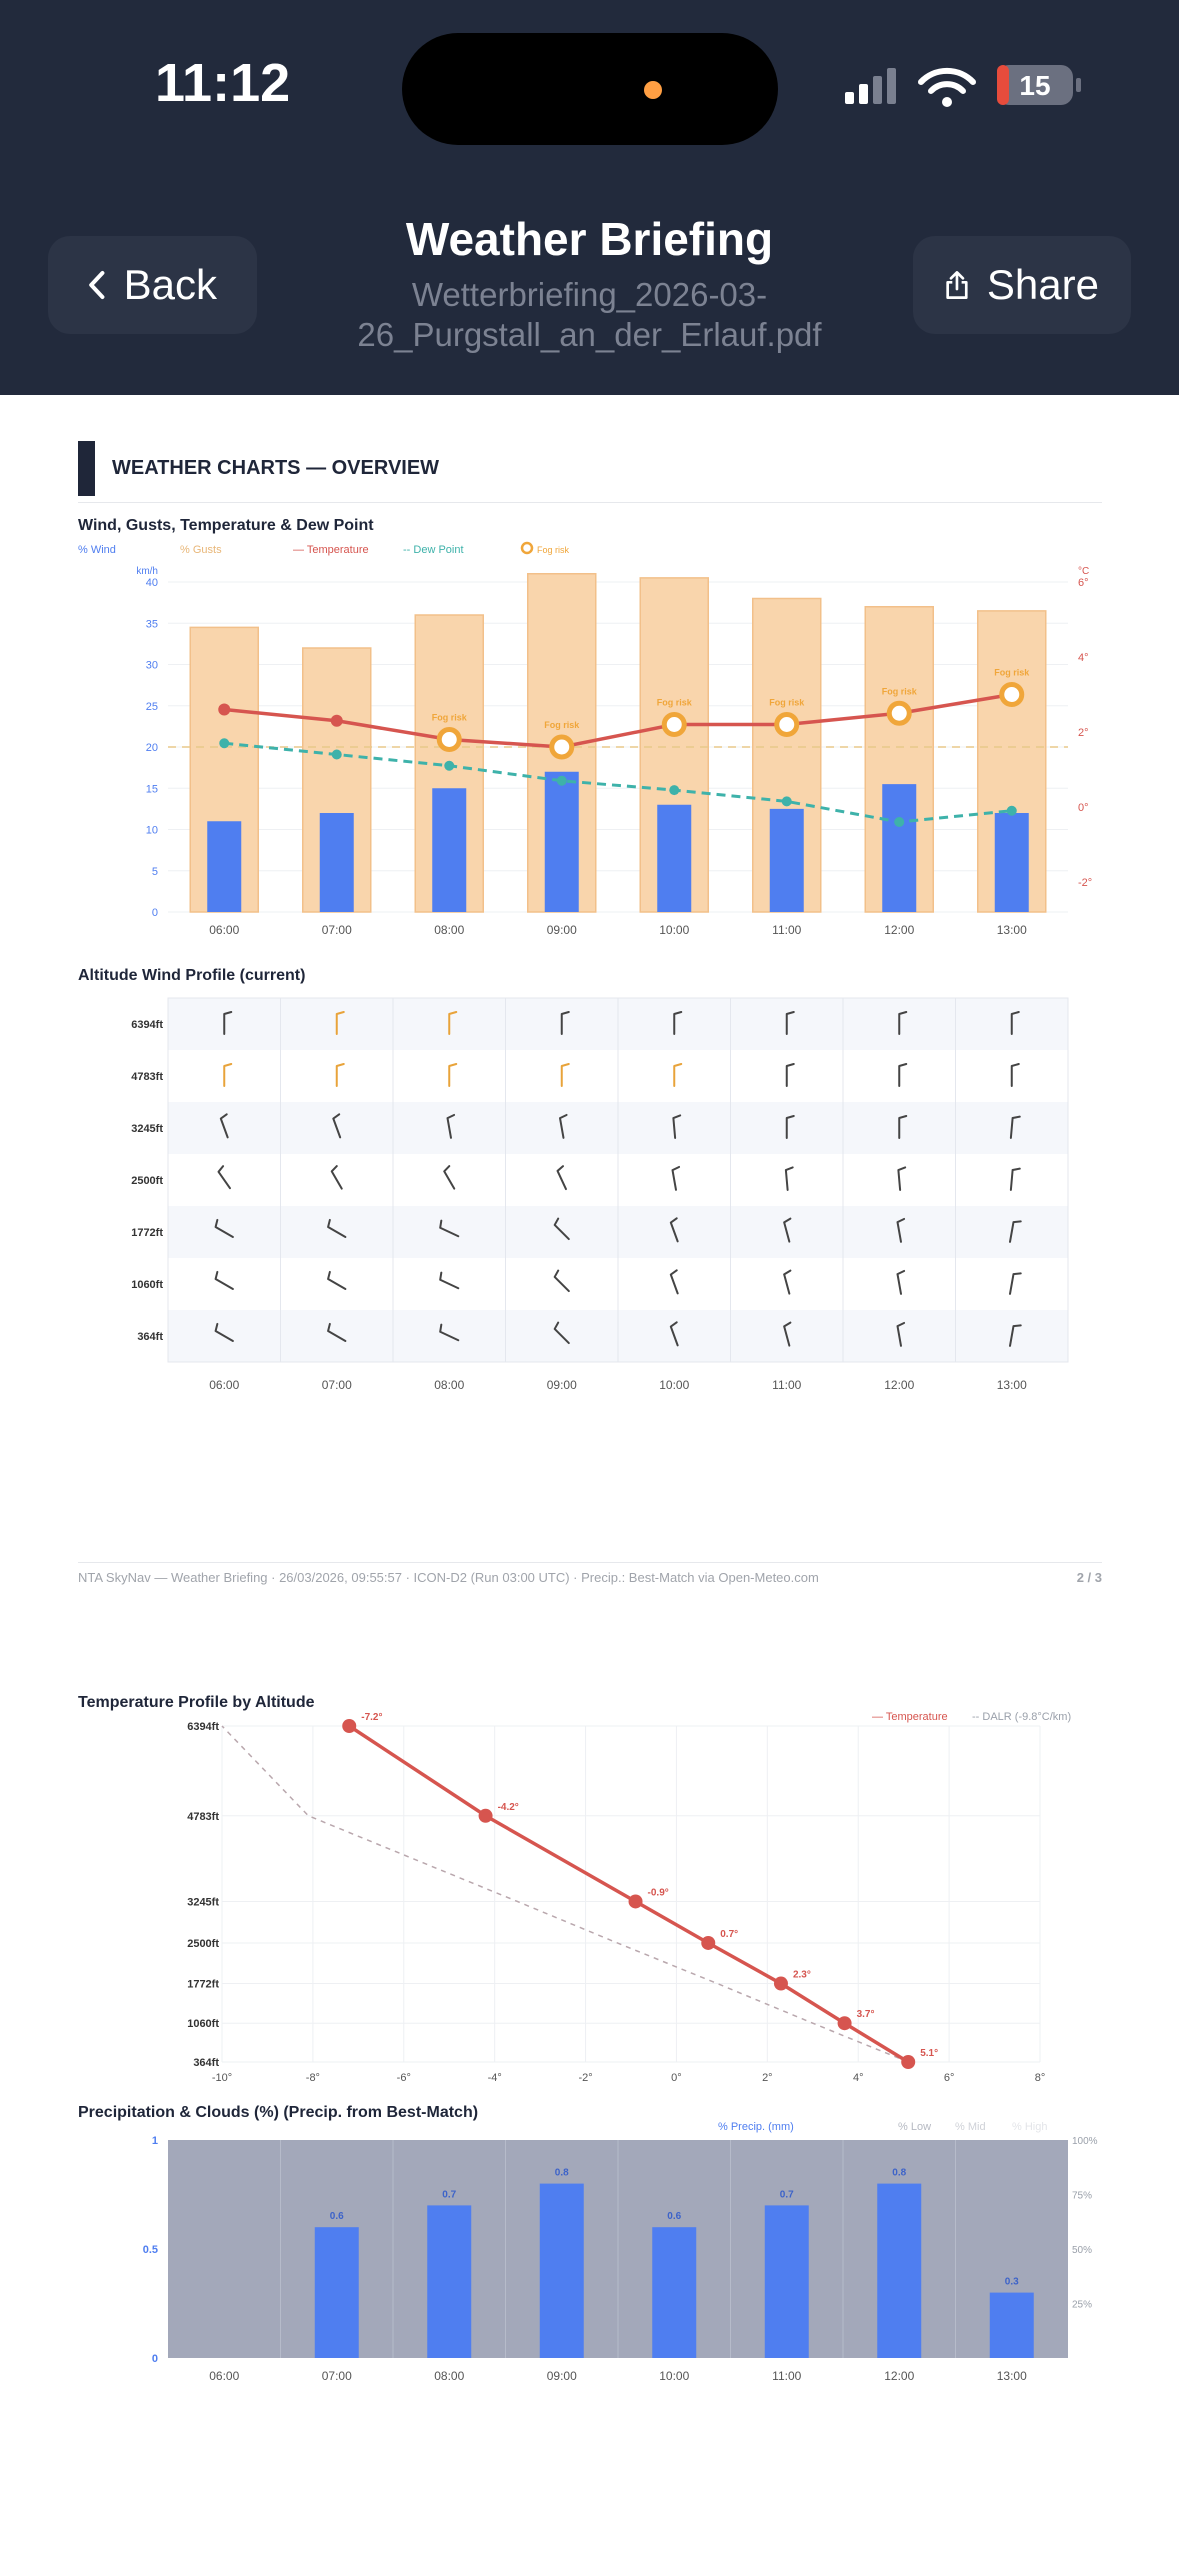  What do you see at coordinates (1082, 2196) in the screenshot?
I see `y2-tick-label: 75%` at bounding box center [1082, 2196].